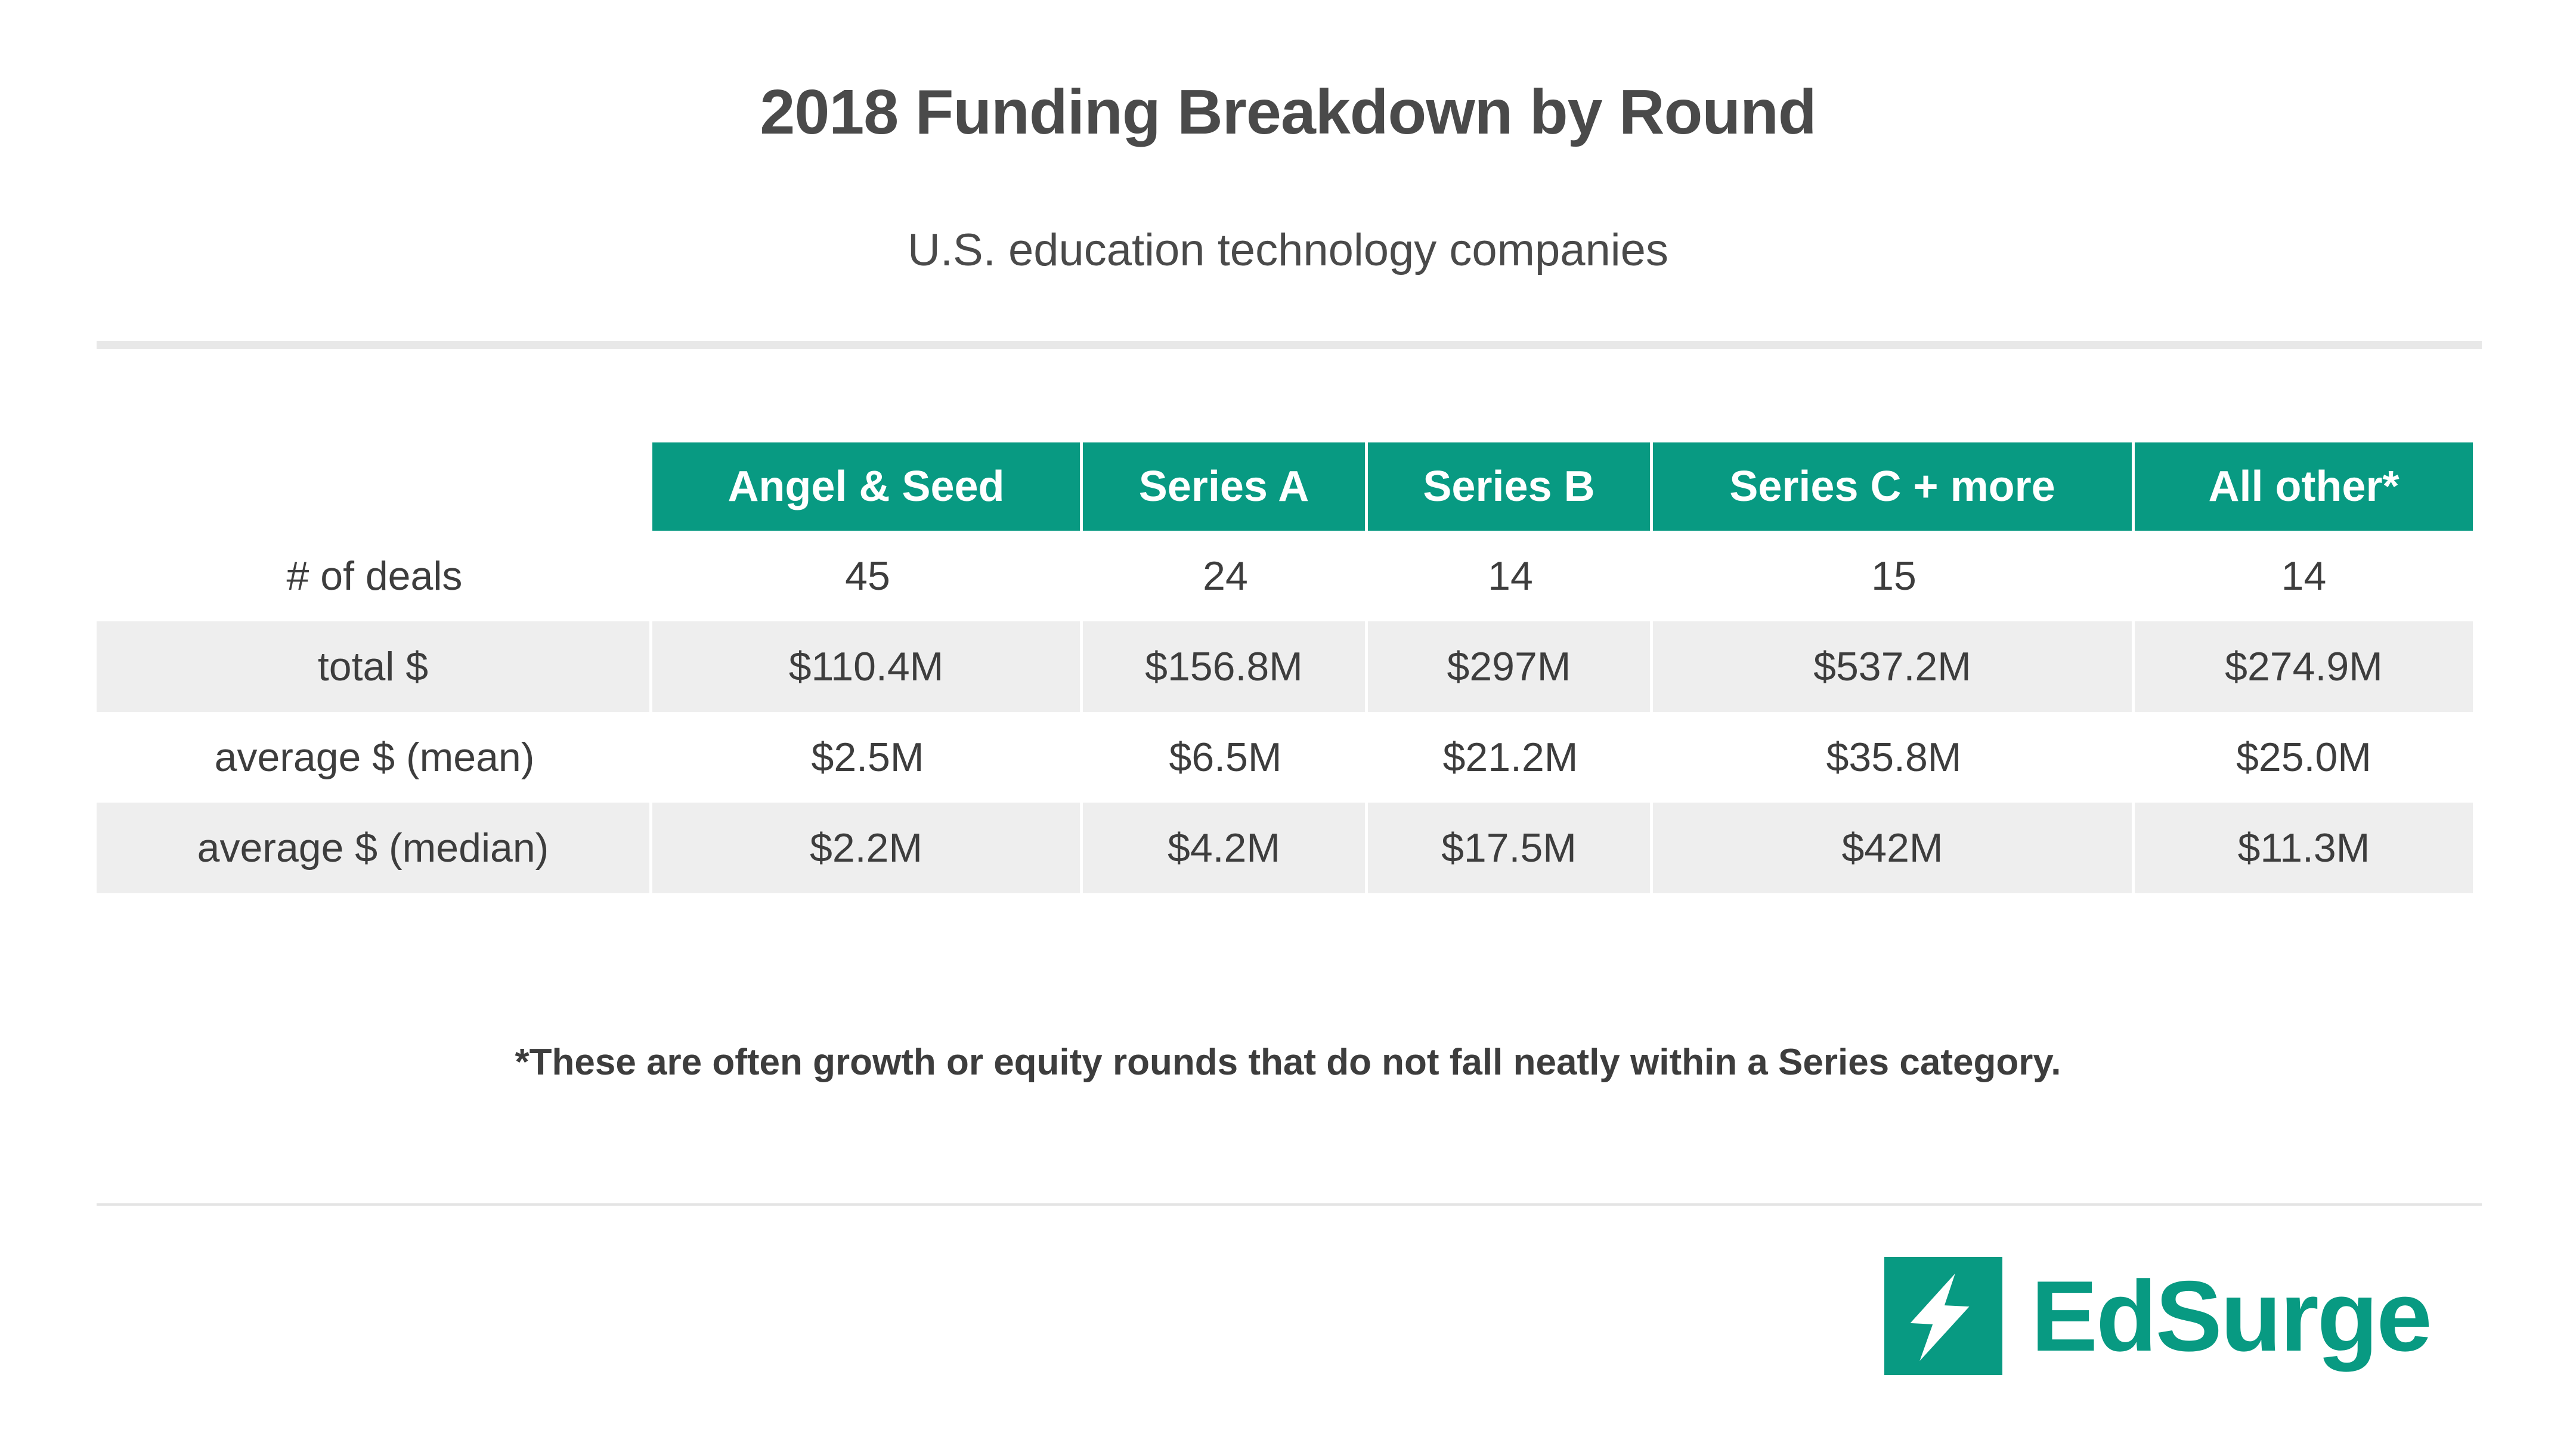 The image size is (2576, 1449). I want to click on page-title: 2018 Funding Breakdown by Round, so click(1288, 112).